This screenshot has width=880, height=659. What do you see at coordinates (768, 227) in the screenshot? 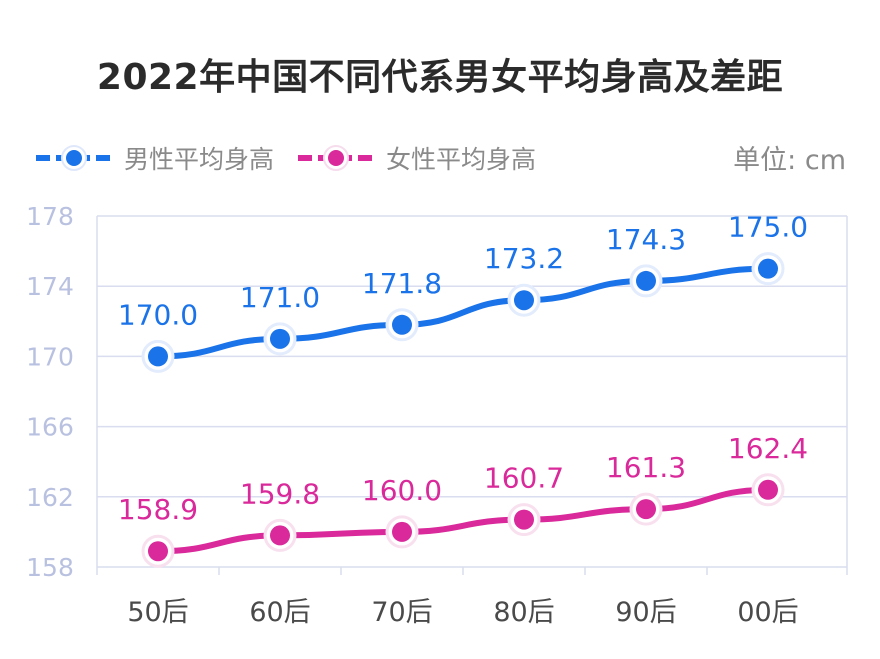
I see `data-label: 175.0` at bounding box center [768, 227].